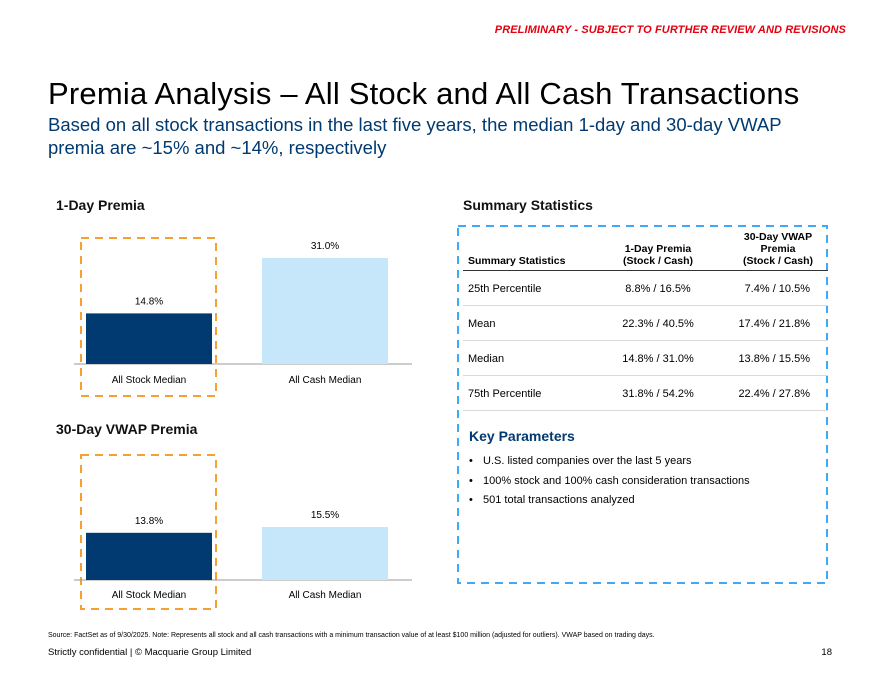 The height and width of the screenshot is (680, 880). I want to click on row-one-day: 8.8% / 16.5%, so click(658, 289).